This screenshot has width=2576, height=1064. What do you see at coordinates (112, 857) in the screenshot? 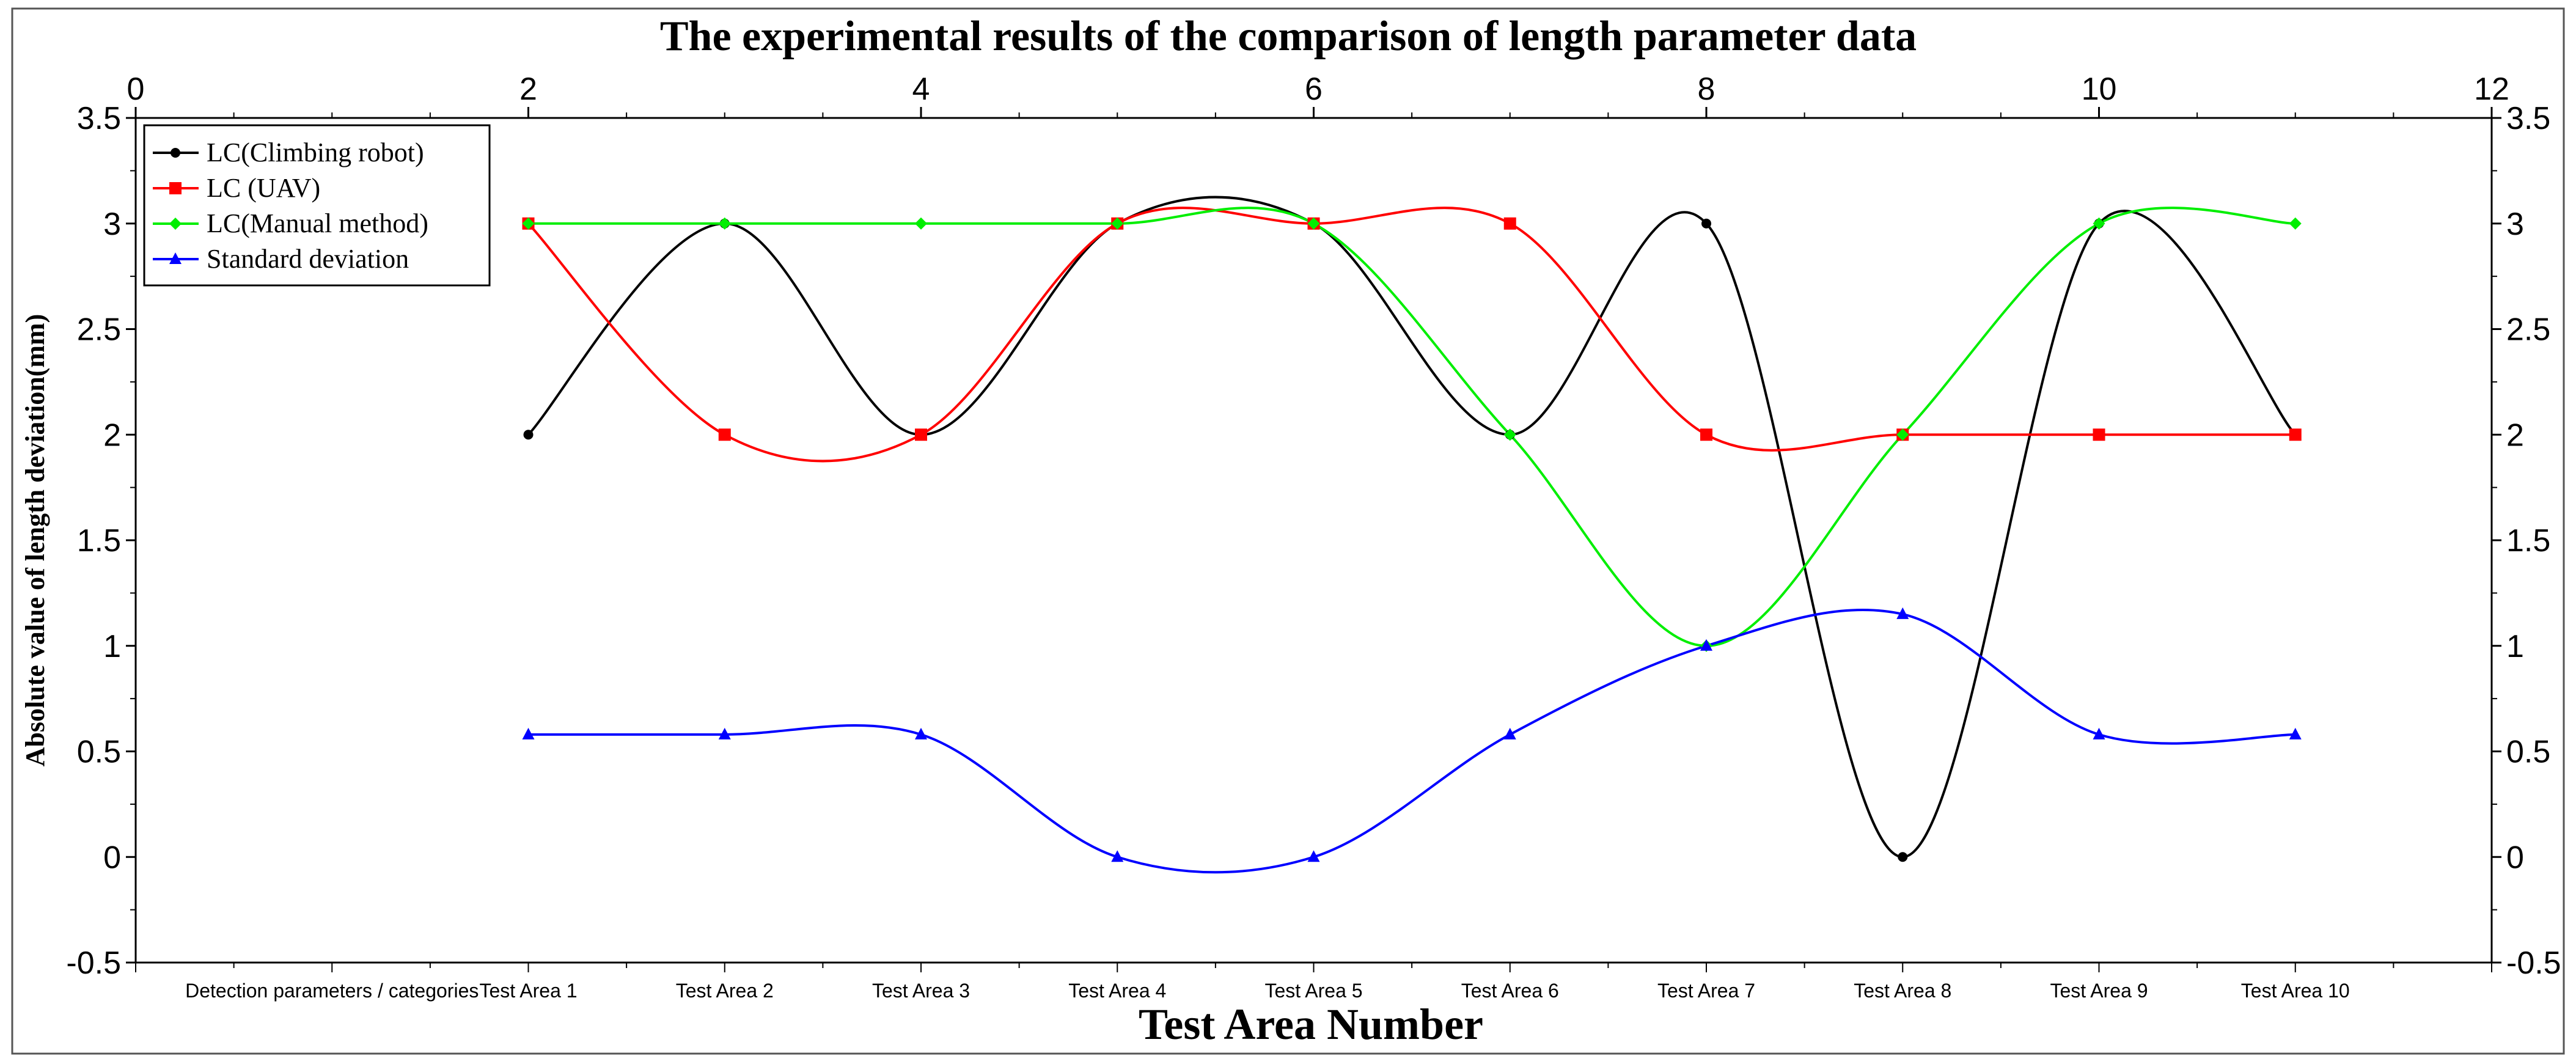
I see `left-axis-tick-label: 0` at bounding box center [112, 857].